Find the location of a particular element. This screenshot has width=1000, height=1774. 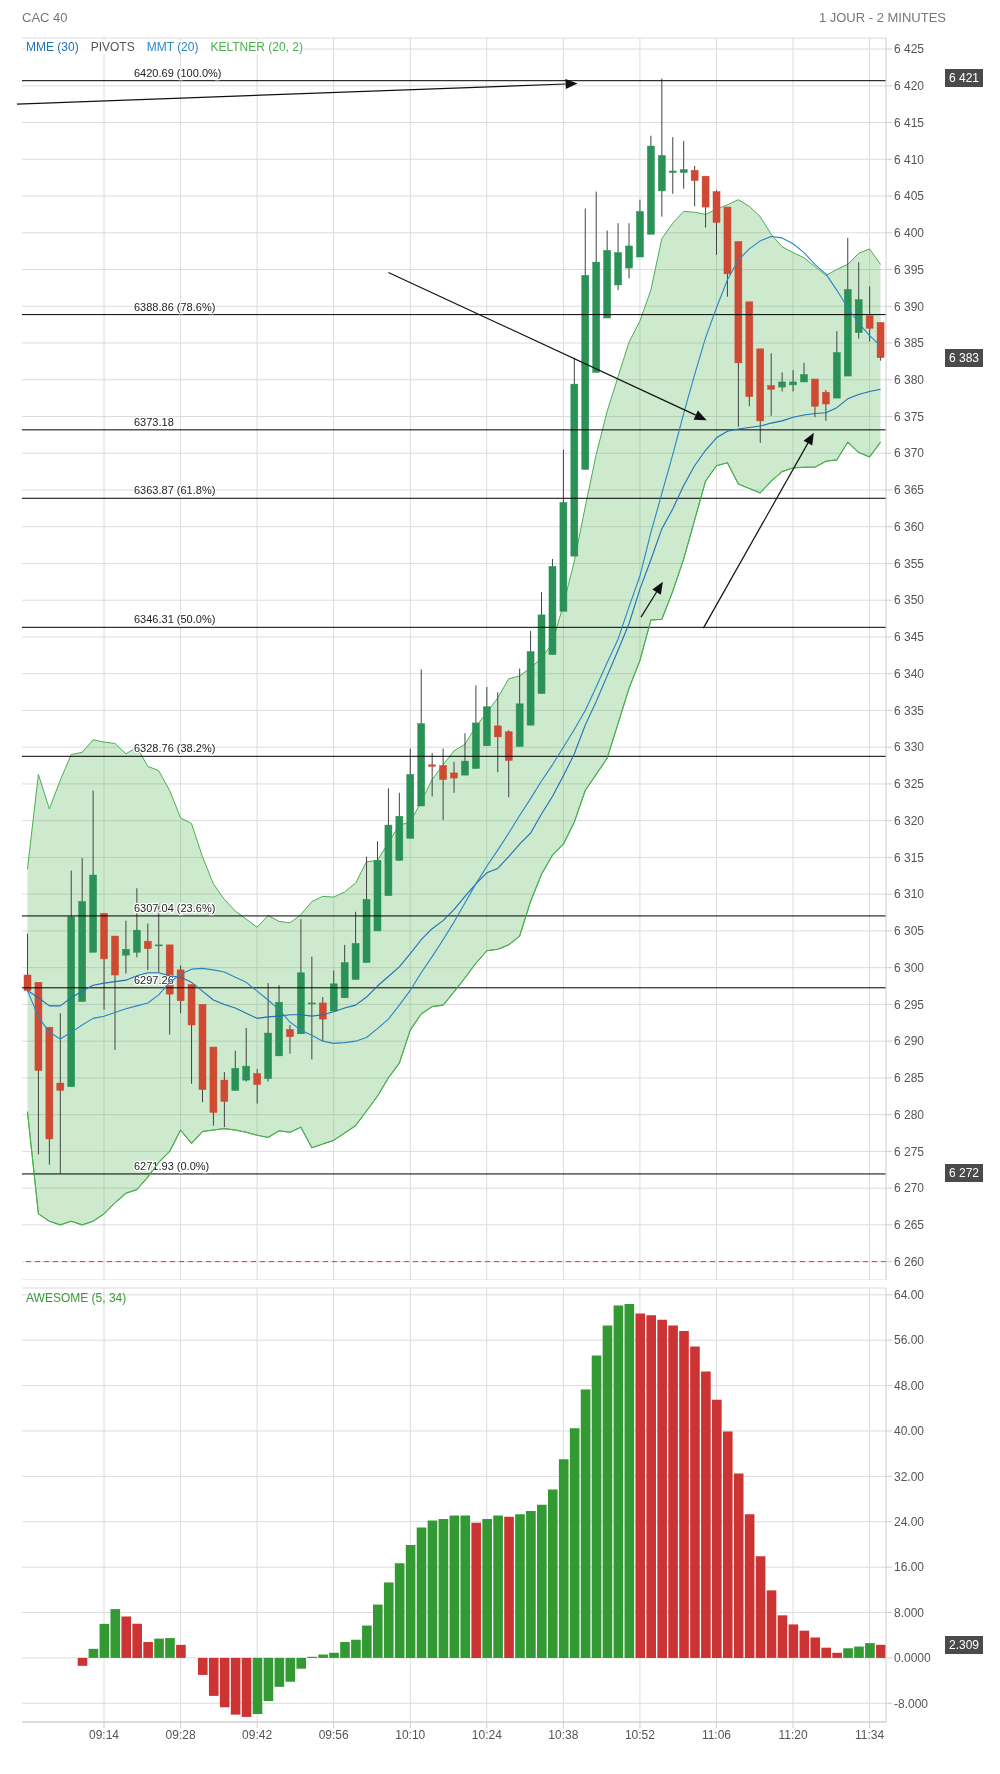

text: 6 383 is located at coordinates (964, 357).